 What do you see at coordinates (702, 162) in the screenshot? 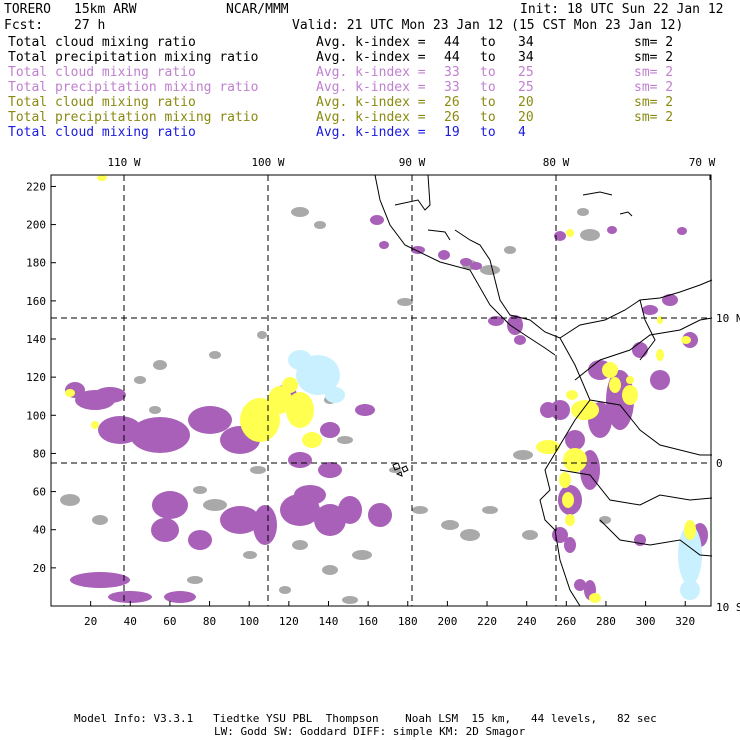
I see `longitude-label: 70 W` at bounding box center [702, 162].